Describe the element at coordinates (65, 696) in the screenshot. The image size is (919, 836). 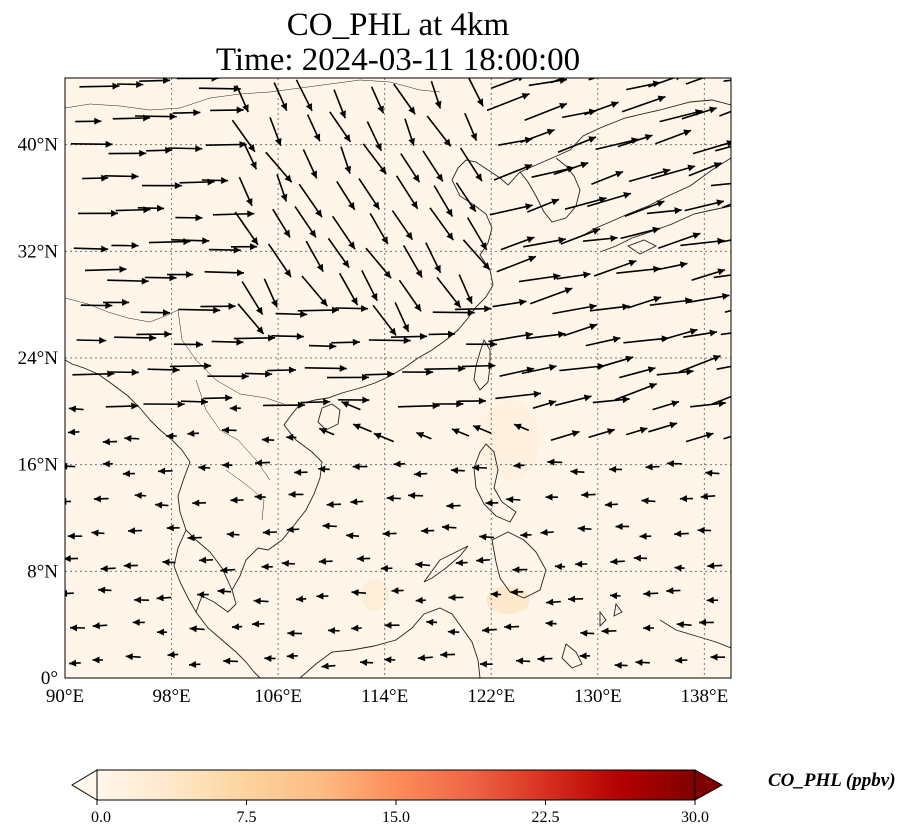
I see `lon-tick-label: 90°E` at that location.